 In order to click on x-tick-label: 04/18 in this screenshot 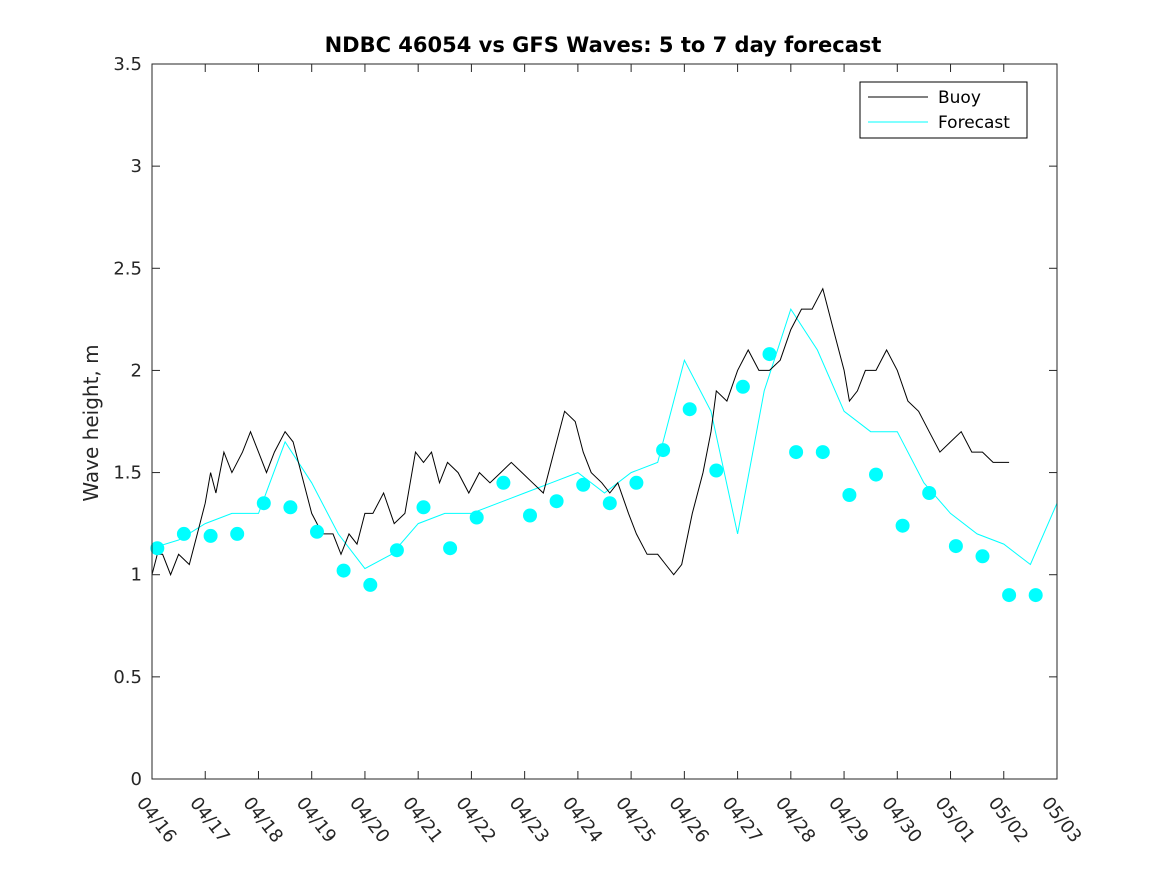, I will do `click(263, 820)`.